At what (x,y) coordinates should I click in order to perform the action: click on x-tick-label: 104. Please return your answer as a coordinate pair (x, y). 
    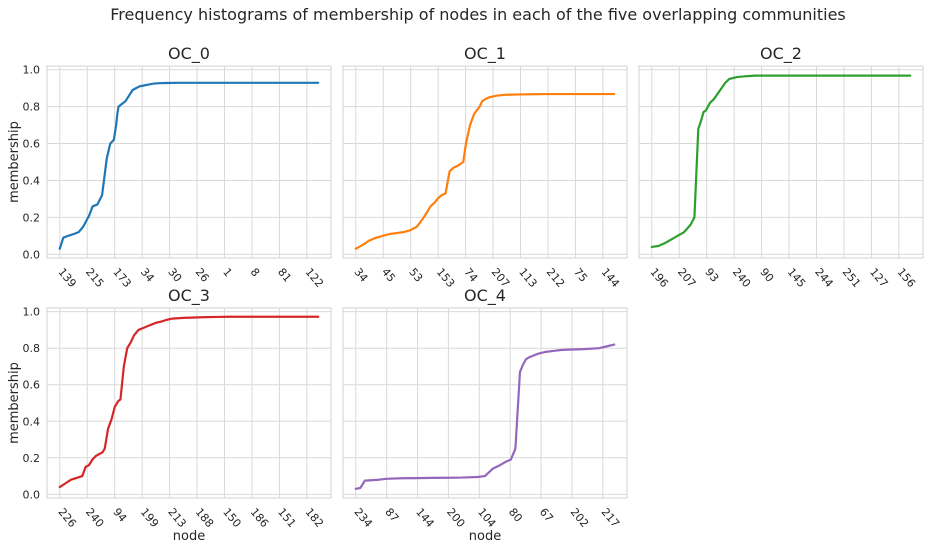
    Looking at the image, I should click on (486, 518).